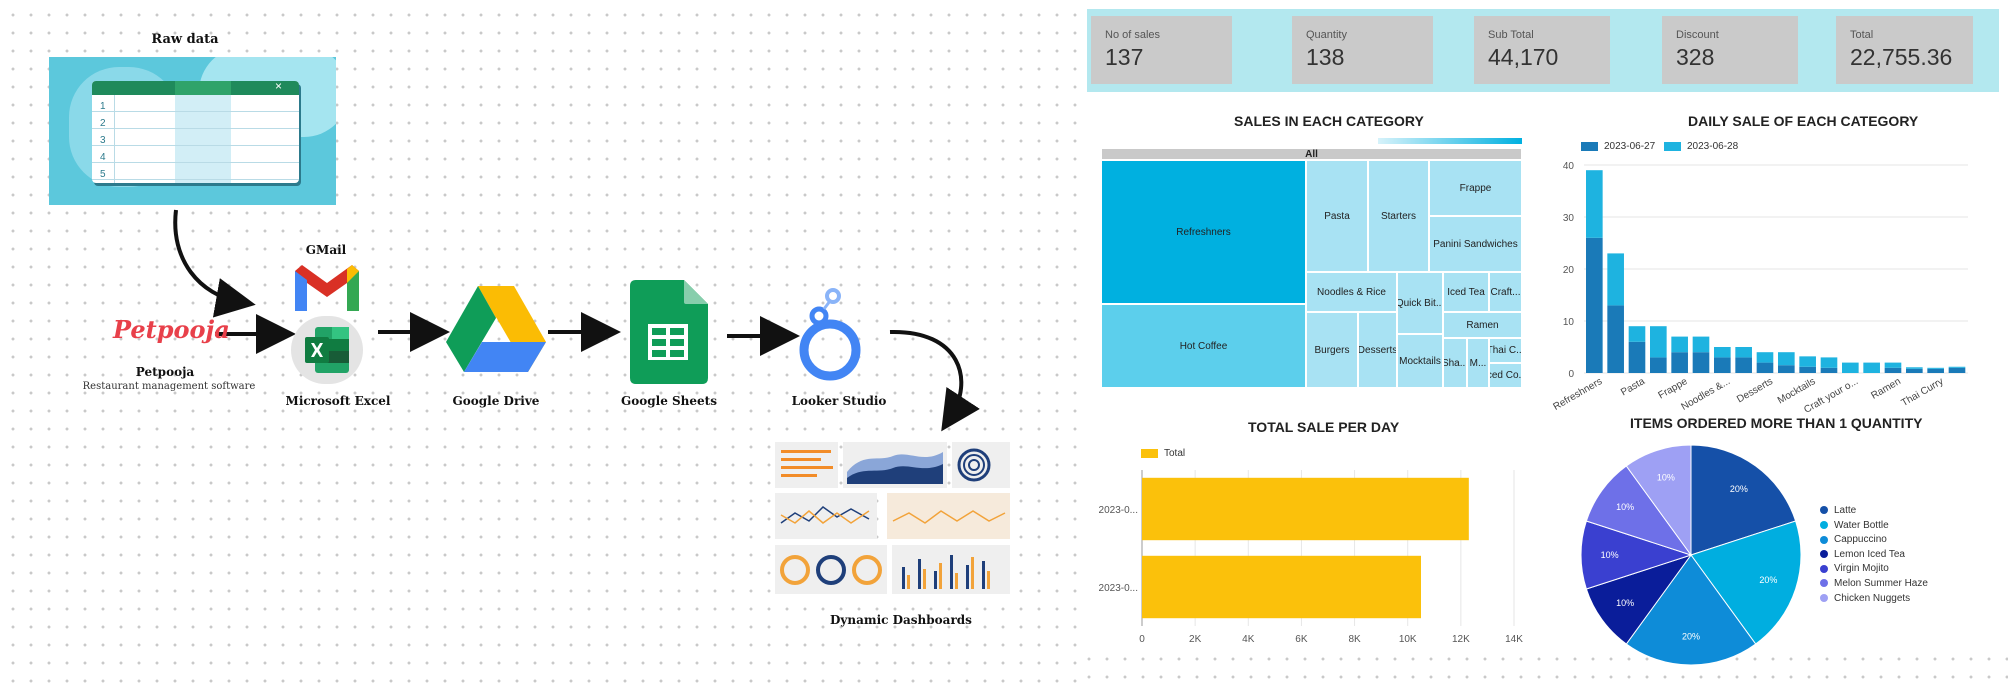 Image resolution: width=2008 pixels, height=693 pixels. What do you see at coordinates (1324, 427) in the screenshot?
I see `total-chart-title: TOTAL SALE PER DAY` at bounding box center [1324, 427].